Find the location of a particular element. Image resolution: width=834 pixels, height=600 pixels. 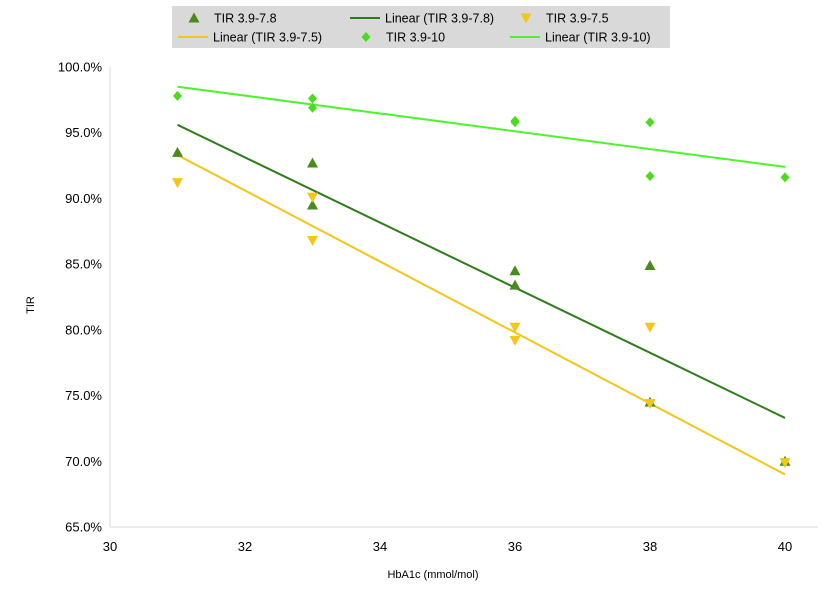

x-tick-label: 30 is located at coordinates (110, 546).